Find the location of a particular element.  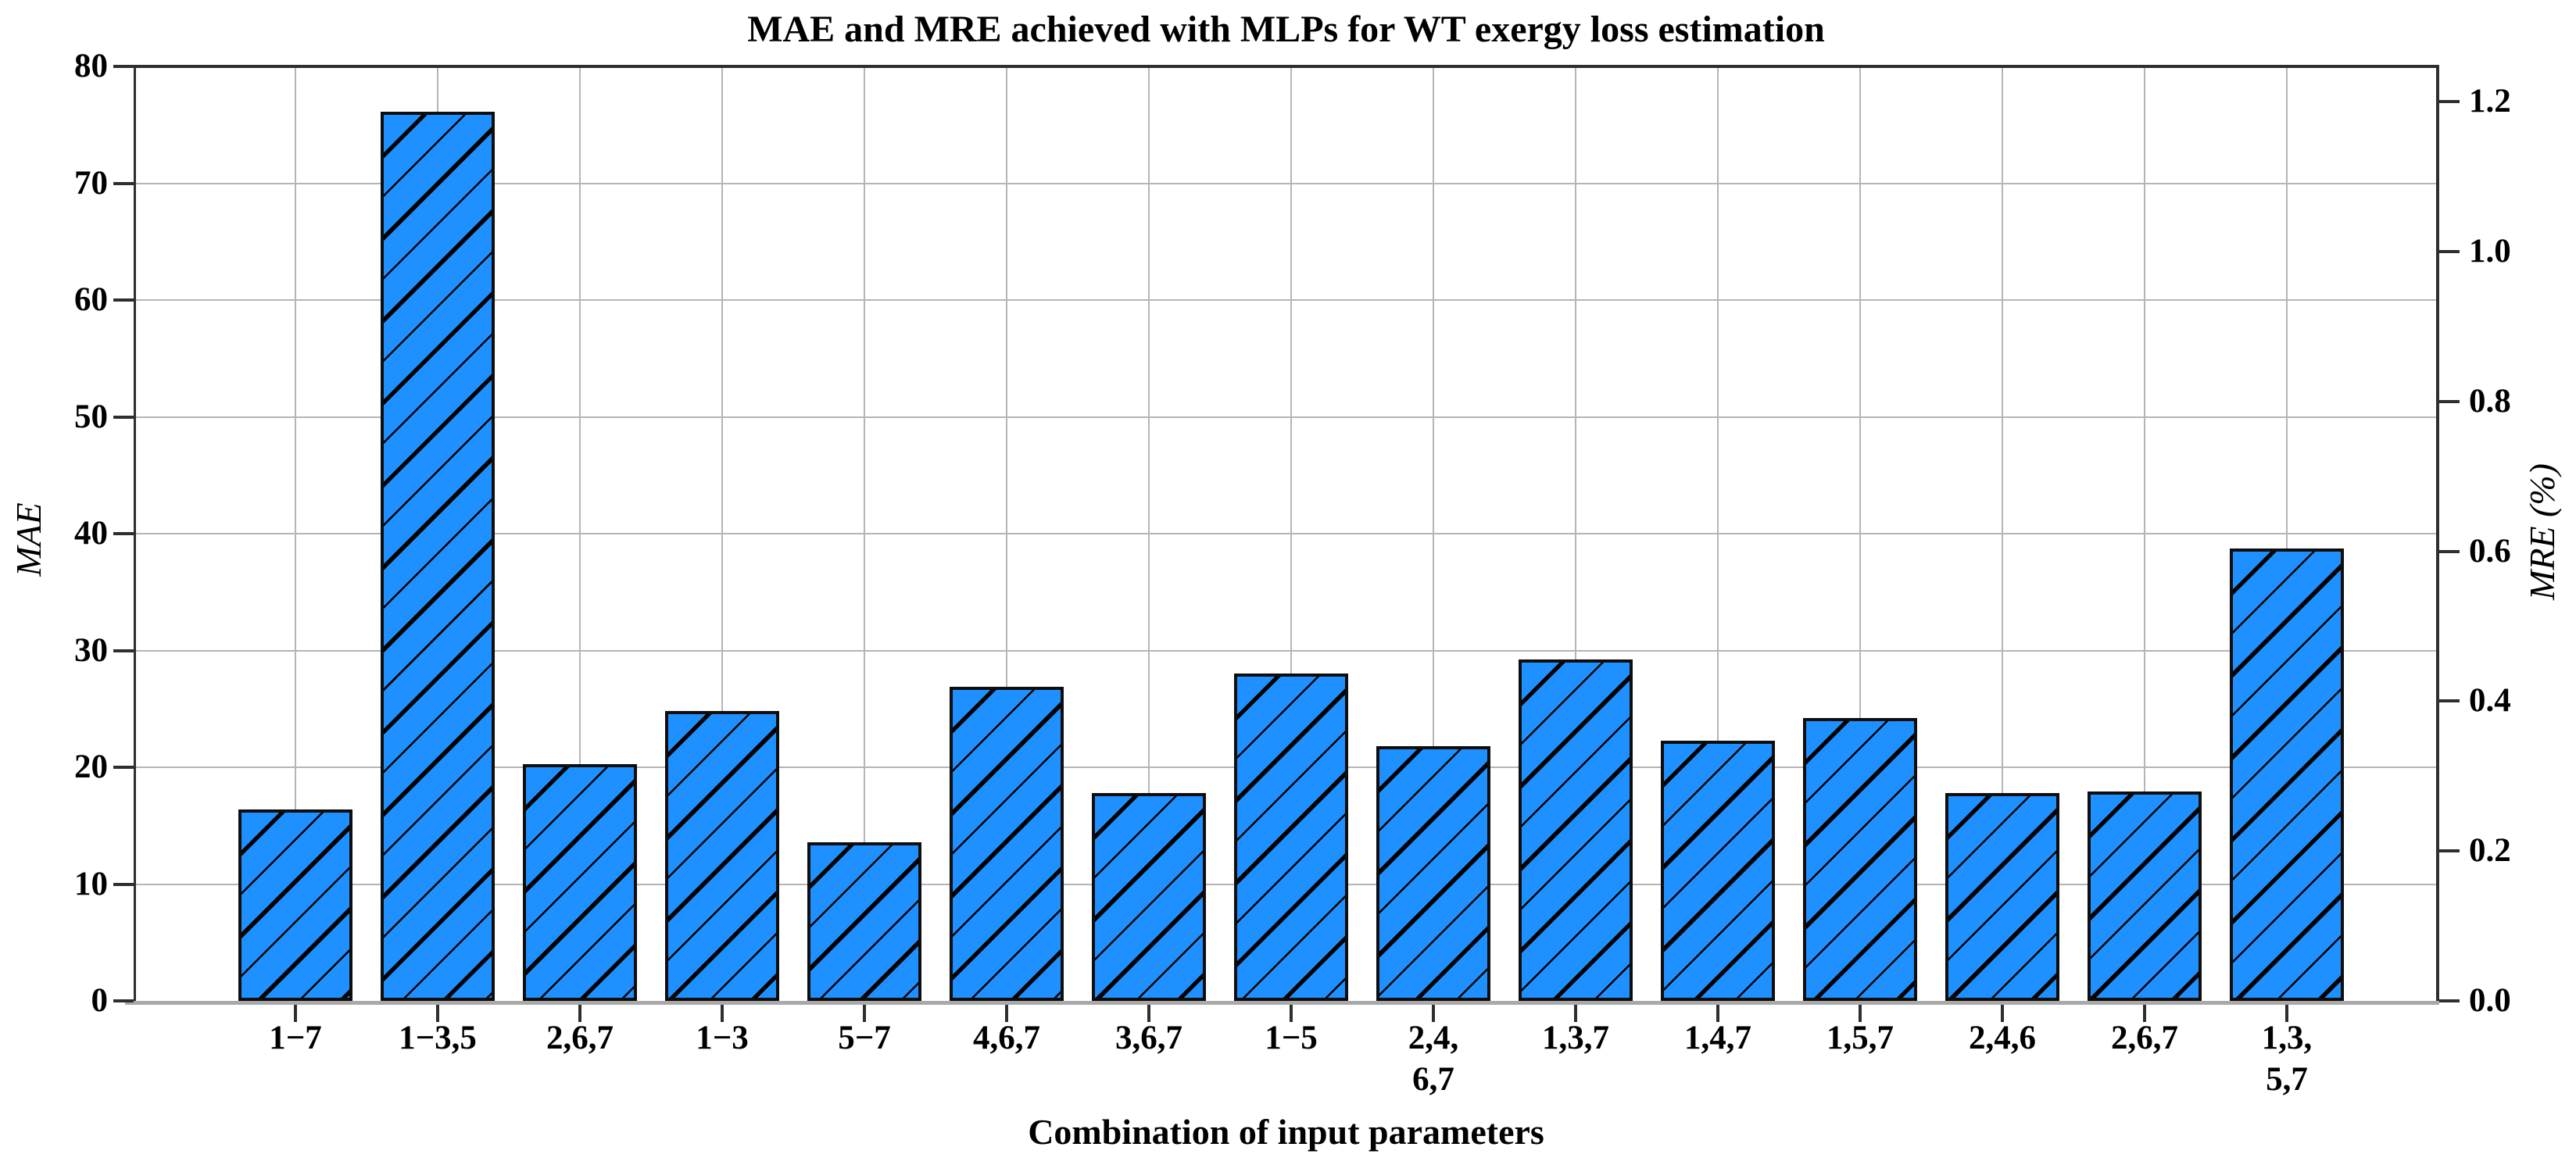

x-tick-label-line: 1−5 is located at coordinates (1291, 1038).